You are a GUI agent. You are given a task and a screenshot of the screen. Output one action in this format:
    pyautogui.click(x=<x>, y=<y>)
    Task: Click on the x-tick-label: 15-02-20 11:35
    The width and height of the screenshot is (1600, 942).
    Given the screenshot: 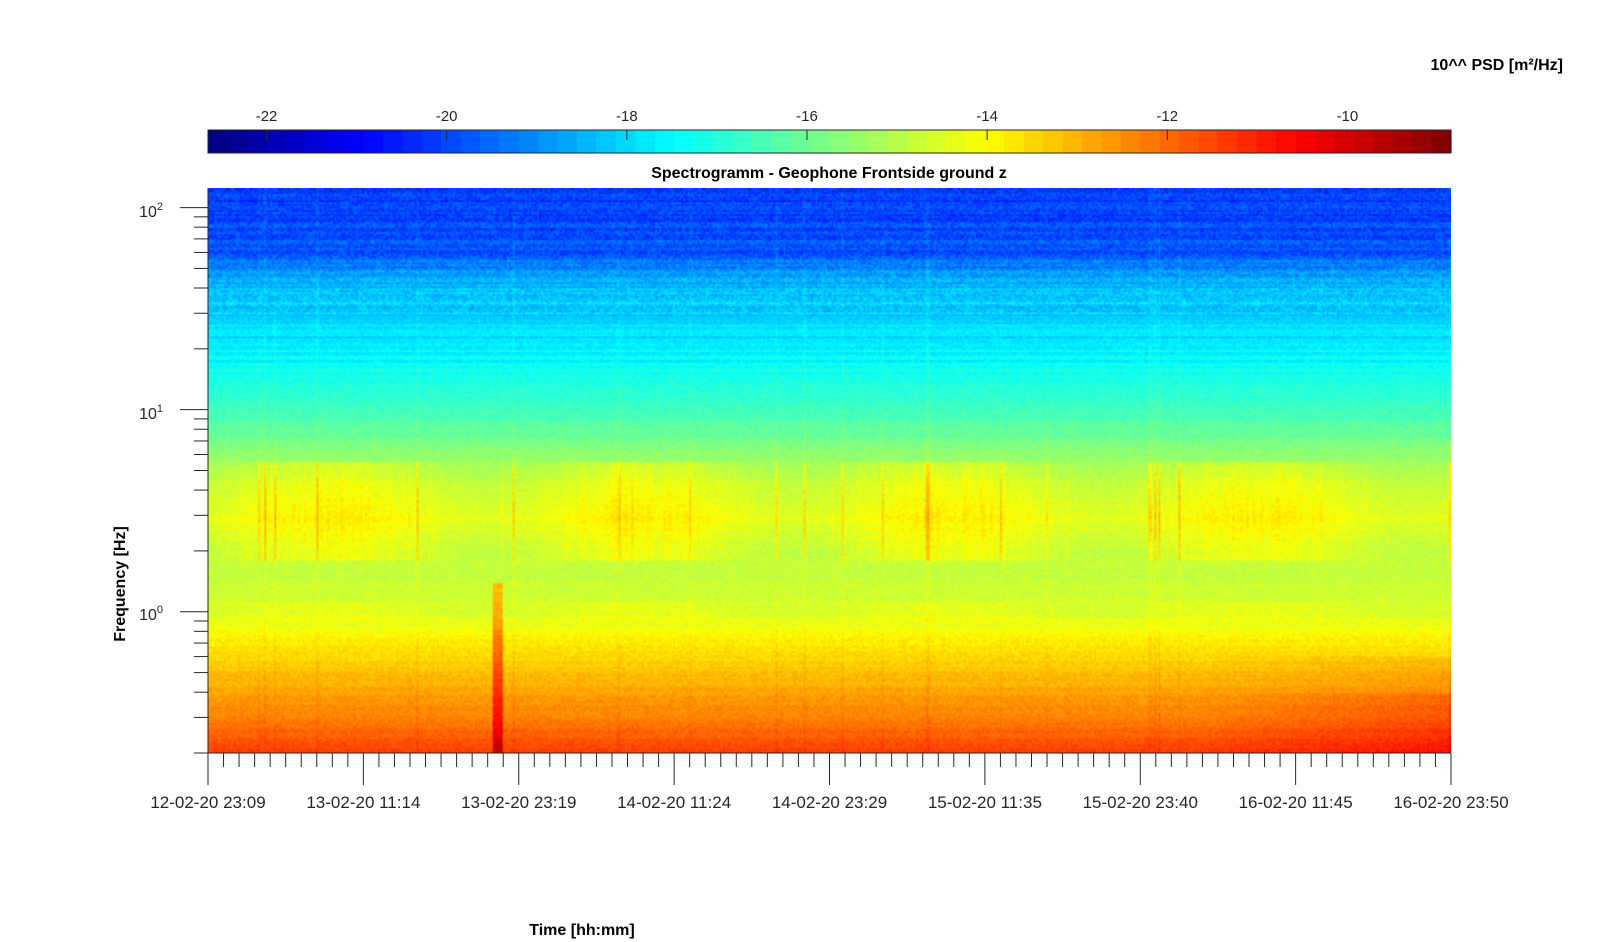 What is the action you would take?
    pyautogui.click(x=985, y=802)
    